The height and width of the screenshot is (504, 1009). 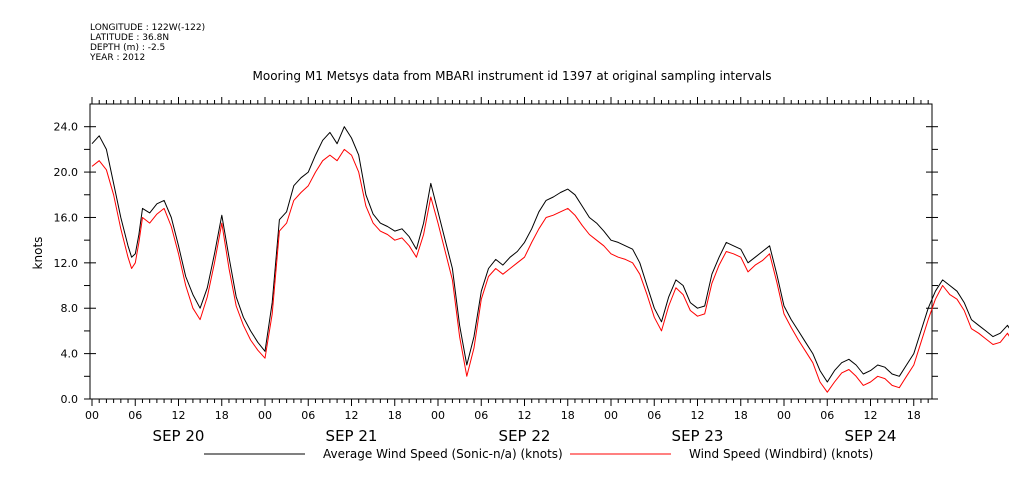 What do you see at coordinates (70, 354) in the screenshot?
I see `y-tick-label: 4.0` at bounding box center [70, 354].